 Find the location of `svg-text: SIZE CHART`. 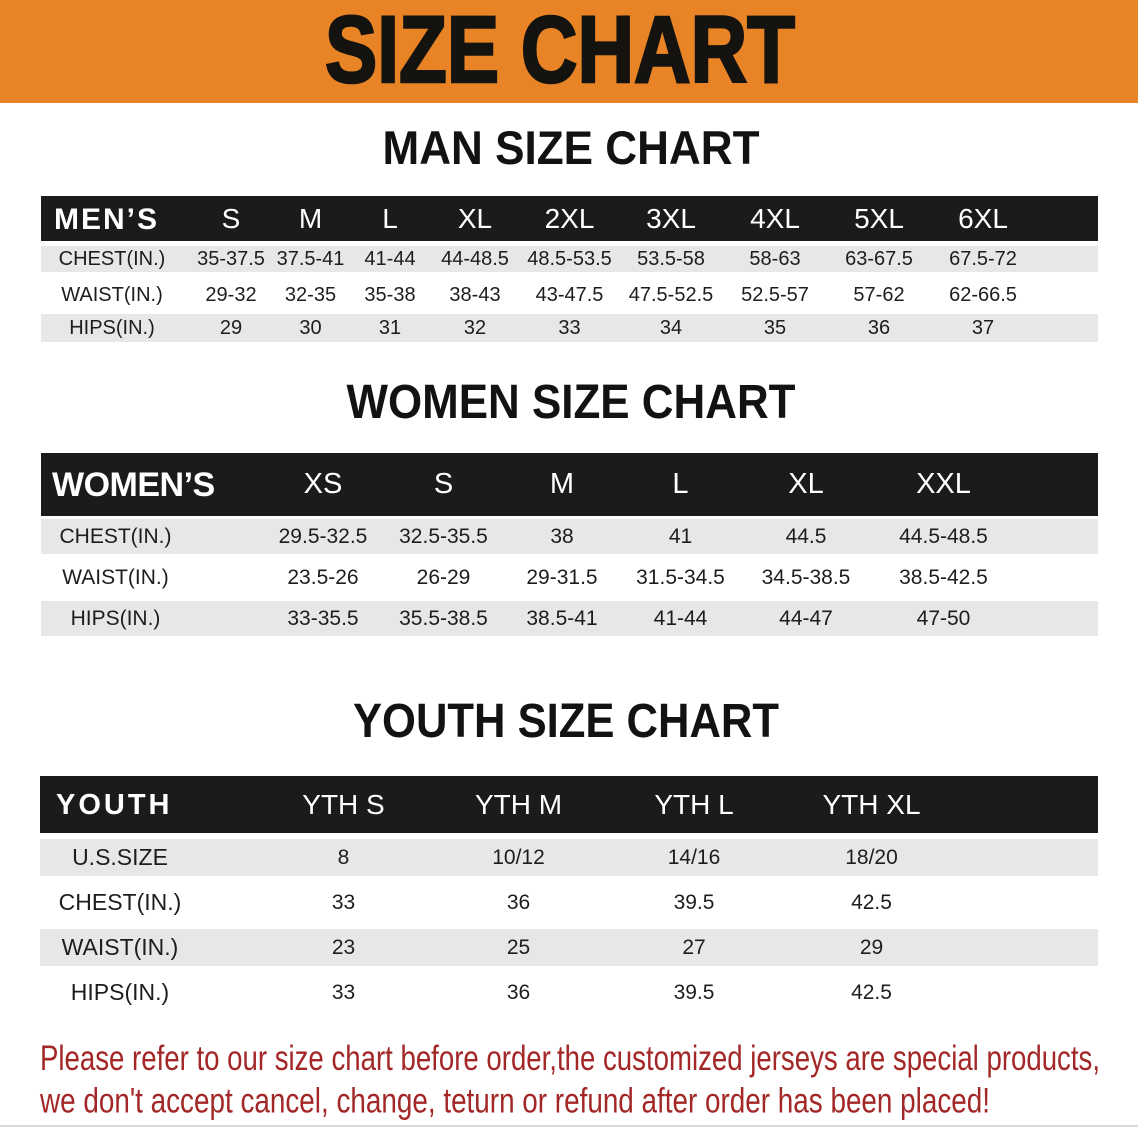

svg-text: SIZE CHART is located at coordinates (560, 51).